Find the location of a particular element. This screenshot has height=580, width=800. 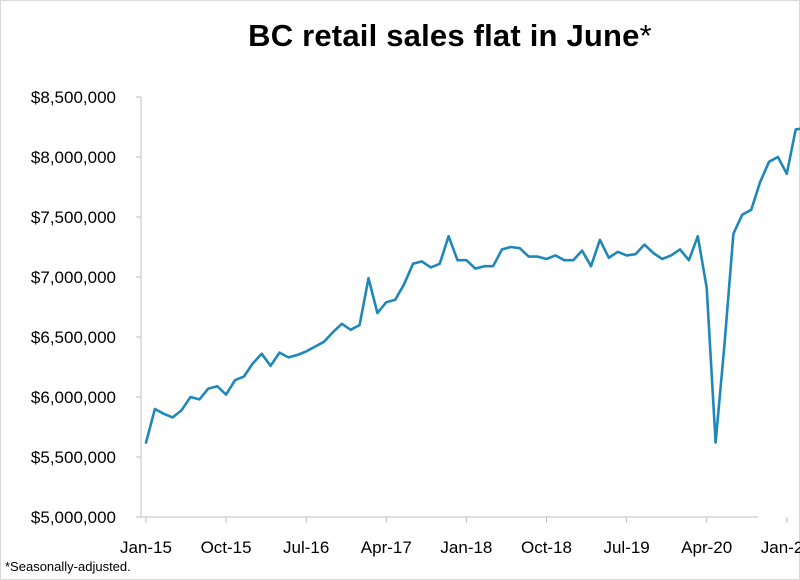

x-tick-label: Jan-18 is located at coordinates (466, 547).